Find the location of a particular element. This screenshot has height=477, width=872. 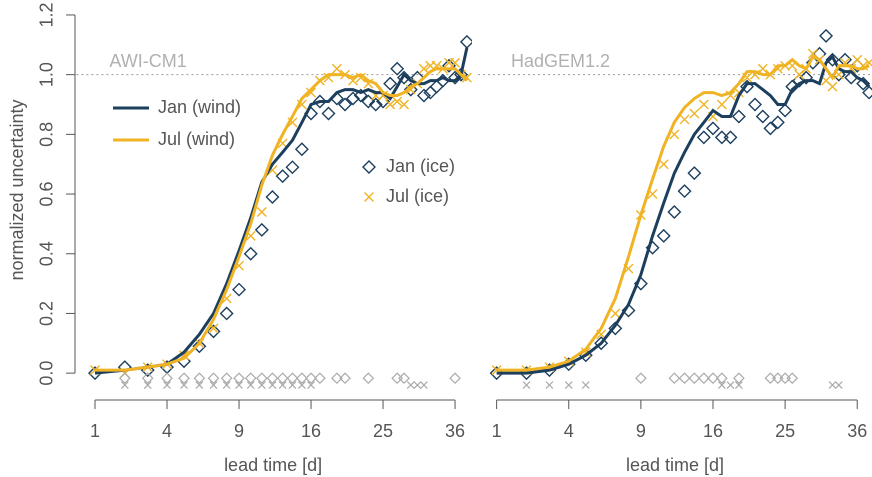

panel-title: AWI-CM1 is located at coordinates (147, 61).